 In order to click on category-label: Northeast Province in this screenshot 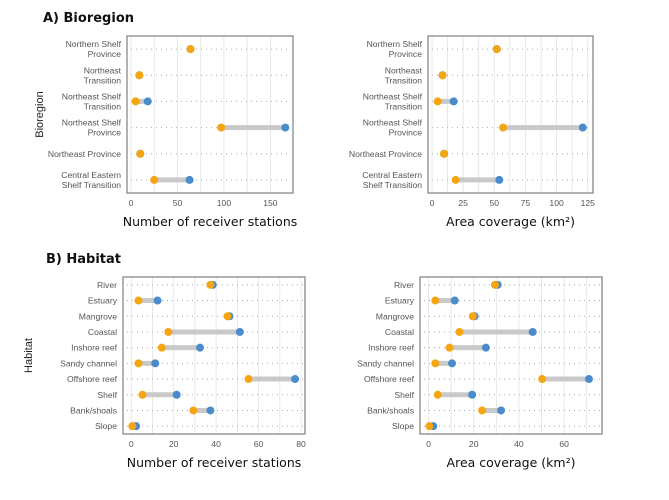, I will do `click(84, 154)`.